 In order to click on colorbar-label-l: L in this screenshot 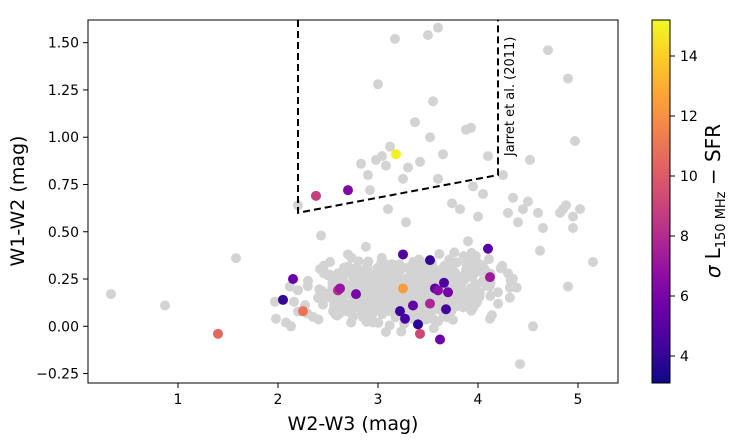, I will do `click(713, 253)`.